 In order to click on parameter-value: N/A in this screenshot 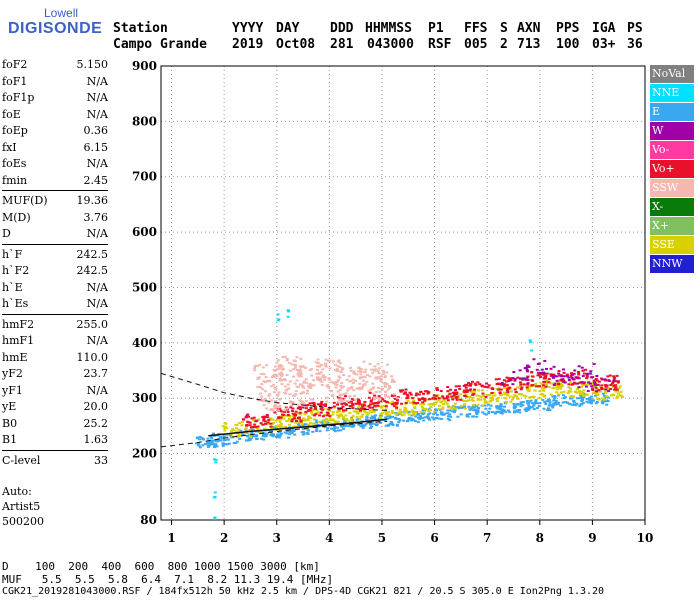, I will do `click(97, 233)`.